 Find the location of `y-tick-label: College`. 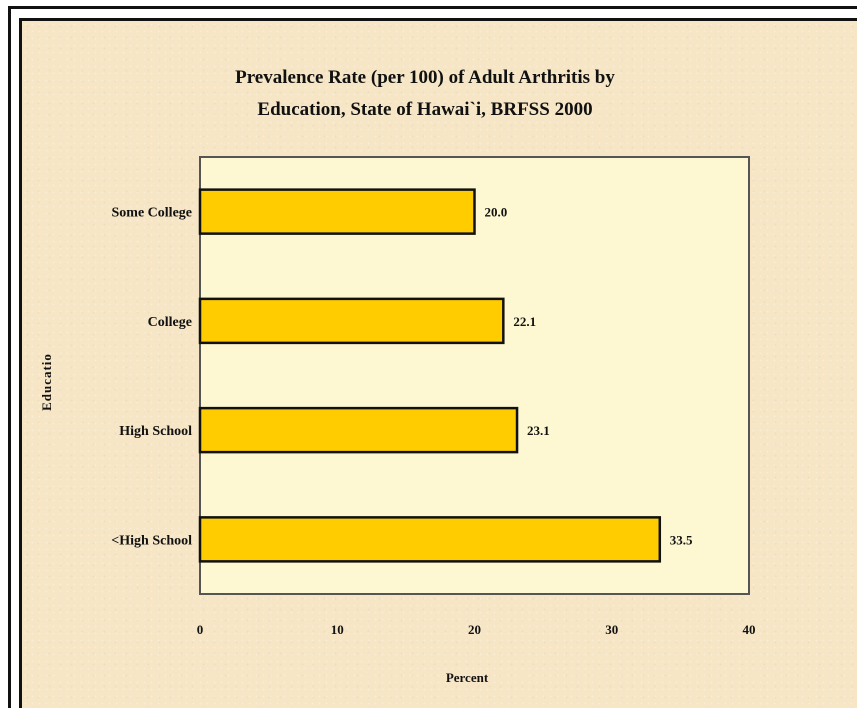

y-tick-label: College is located at coordinates (170, 322).